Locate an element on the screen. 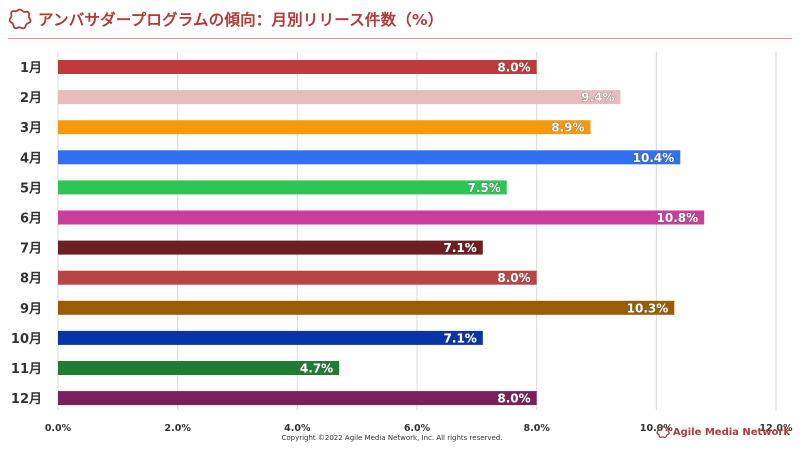 The image size is (800, 450). data-label: 10.8% is located at coordinates (678, 218).